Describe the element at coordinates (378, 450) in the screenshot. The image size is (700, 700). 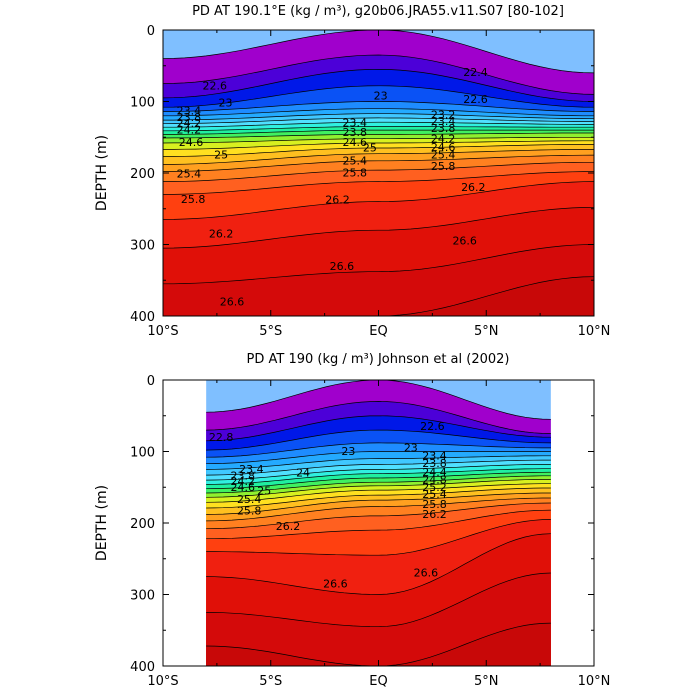
I see `contour-line-23.2` at that location.